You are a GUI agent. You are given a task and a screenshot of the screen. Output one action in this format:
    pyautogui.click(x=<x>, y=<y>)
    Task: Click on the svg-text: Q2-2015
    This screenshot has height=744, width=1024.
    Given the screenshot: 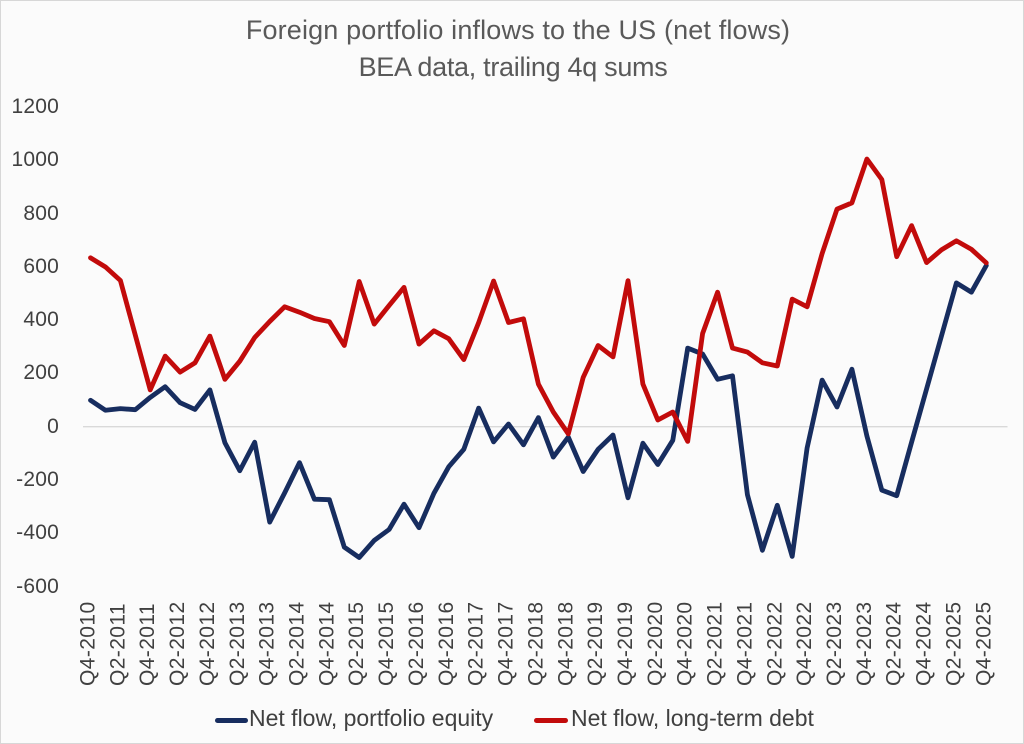 What is the action you would take?
    pyautogui.click(x=356, y=643)
    